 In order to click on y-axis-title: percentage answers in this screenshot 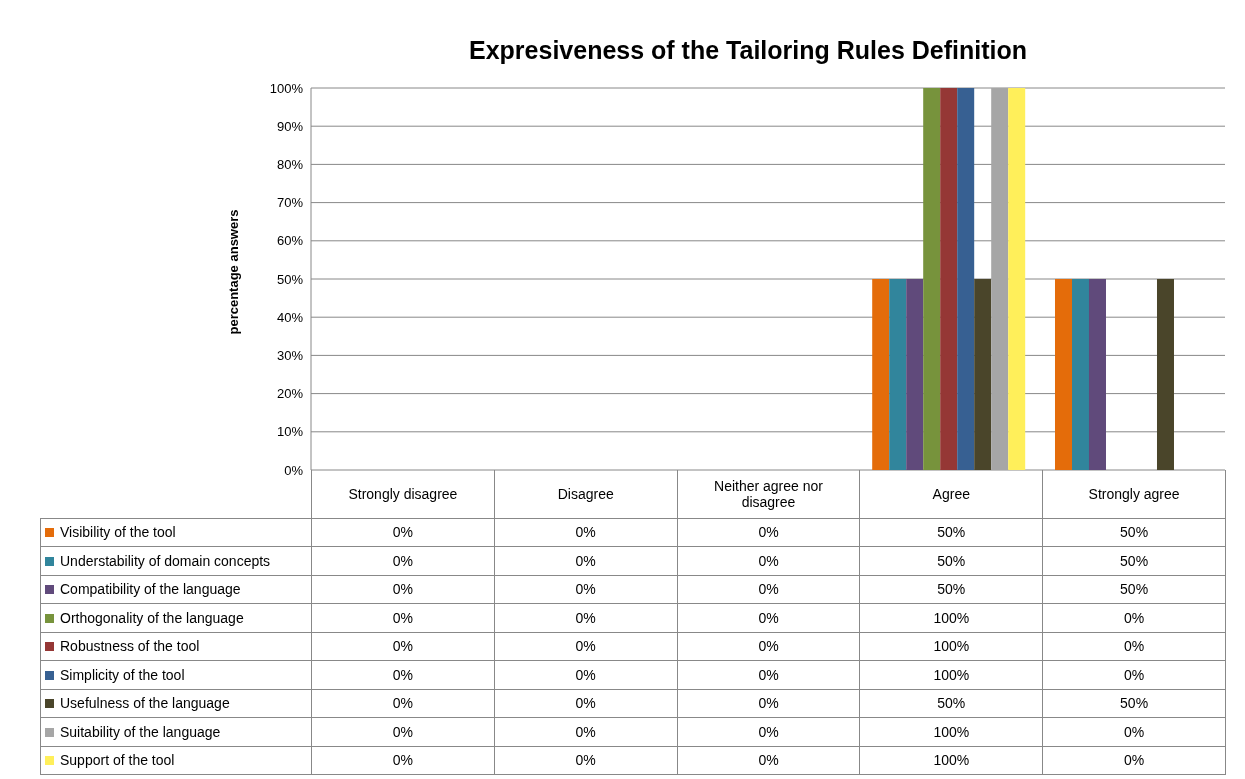, I will do `click(233, 272)`.